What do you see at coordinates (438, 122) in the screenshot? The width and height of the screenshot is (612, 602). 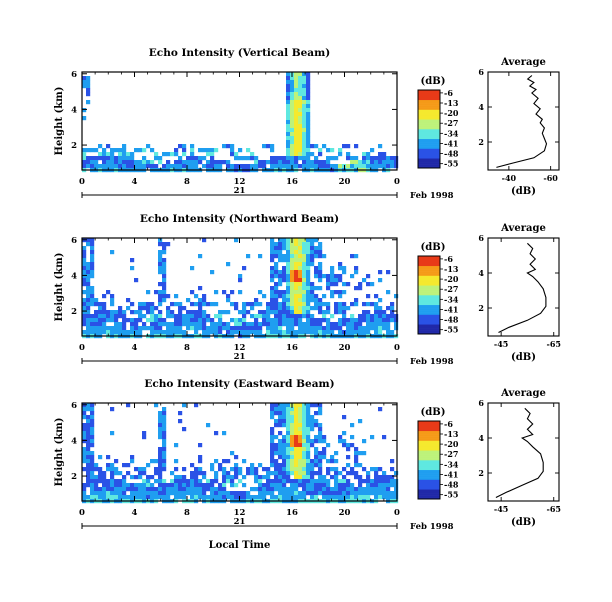 I see `colorbar: -6-13-20-27-34-41-48-55(dB)` at bounding box center [438, 122].